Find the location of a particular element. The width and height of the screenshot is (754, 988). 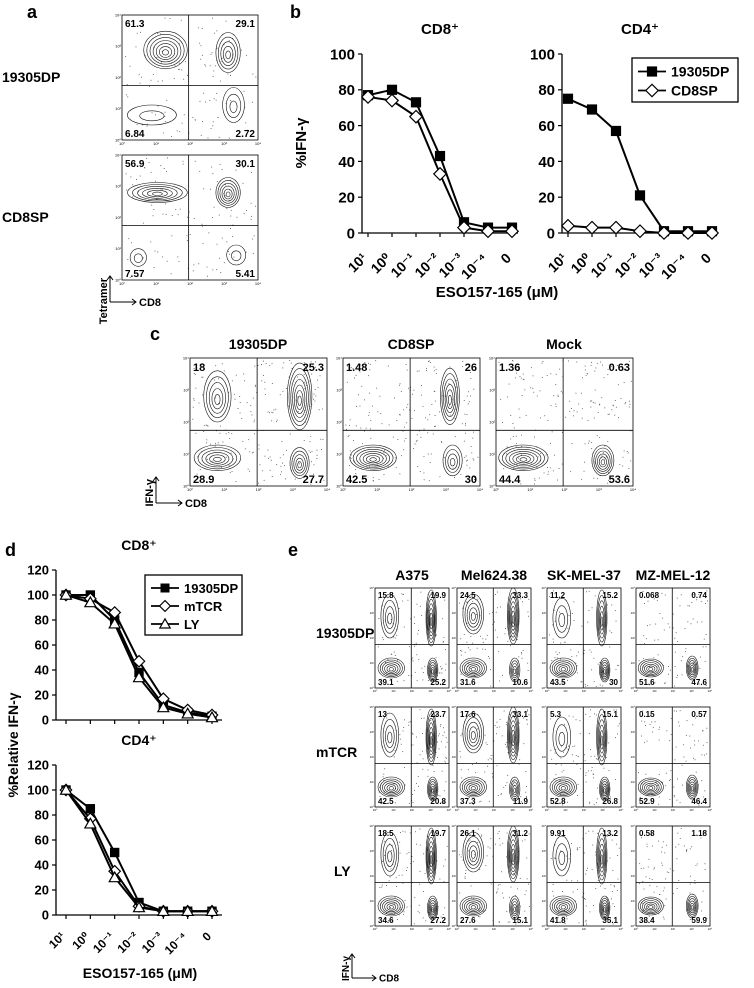

x-tick-label: 10⁴ is located at coordinates (621, 691).